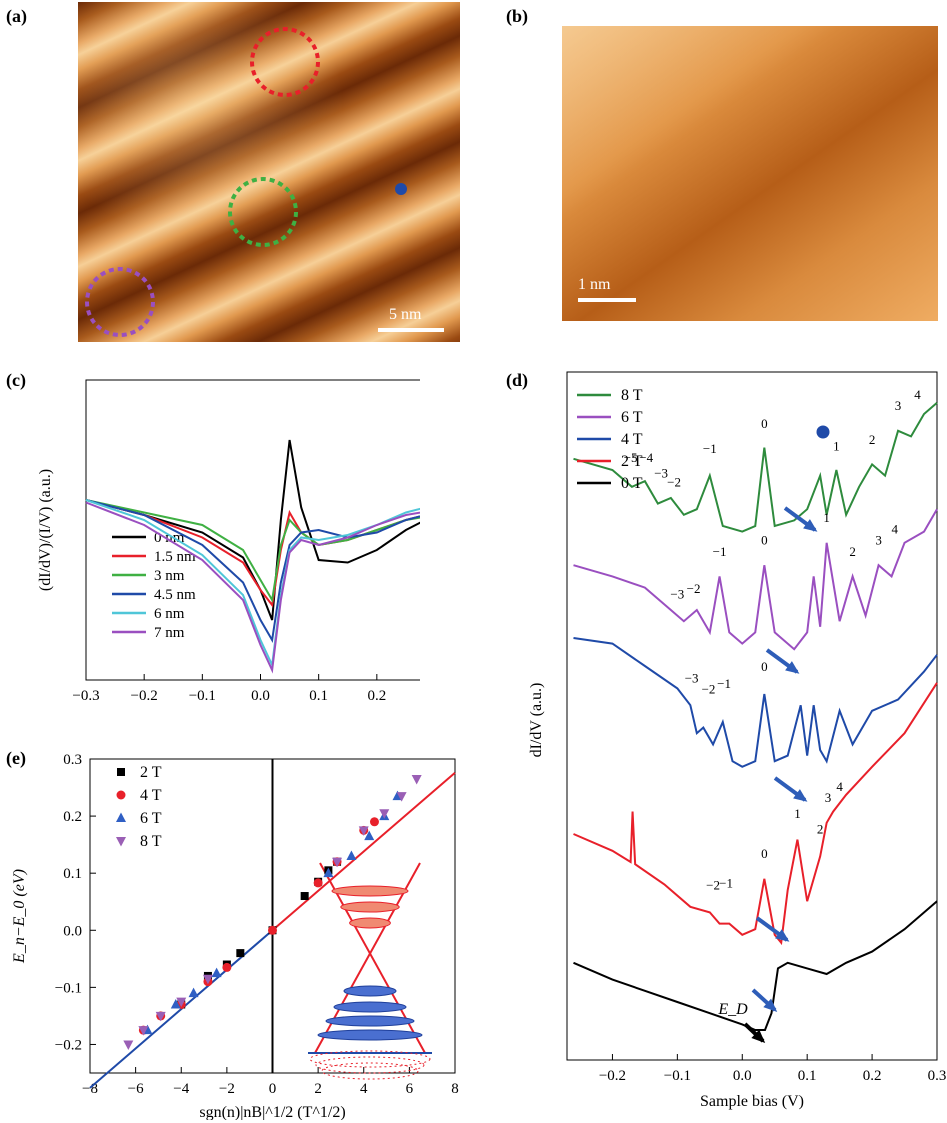 The width and height of the screenshot is (947, 1123). I want to click on arrow-8T-head, so click(810, 525).